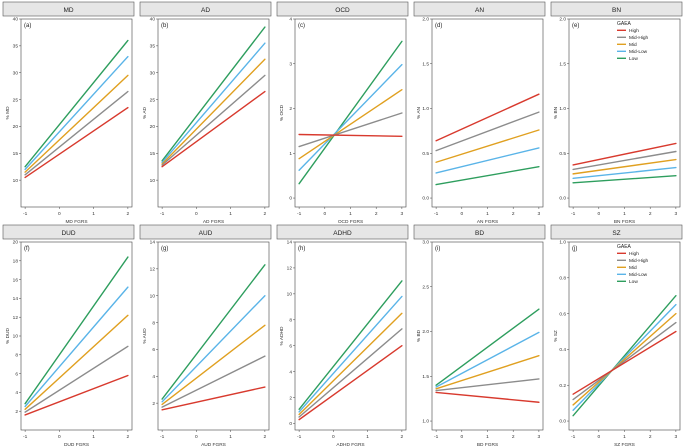 This screenshot has height=446, width=685. I want to click on y-tick-label: 25, so click(153, 100).